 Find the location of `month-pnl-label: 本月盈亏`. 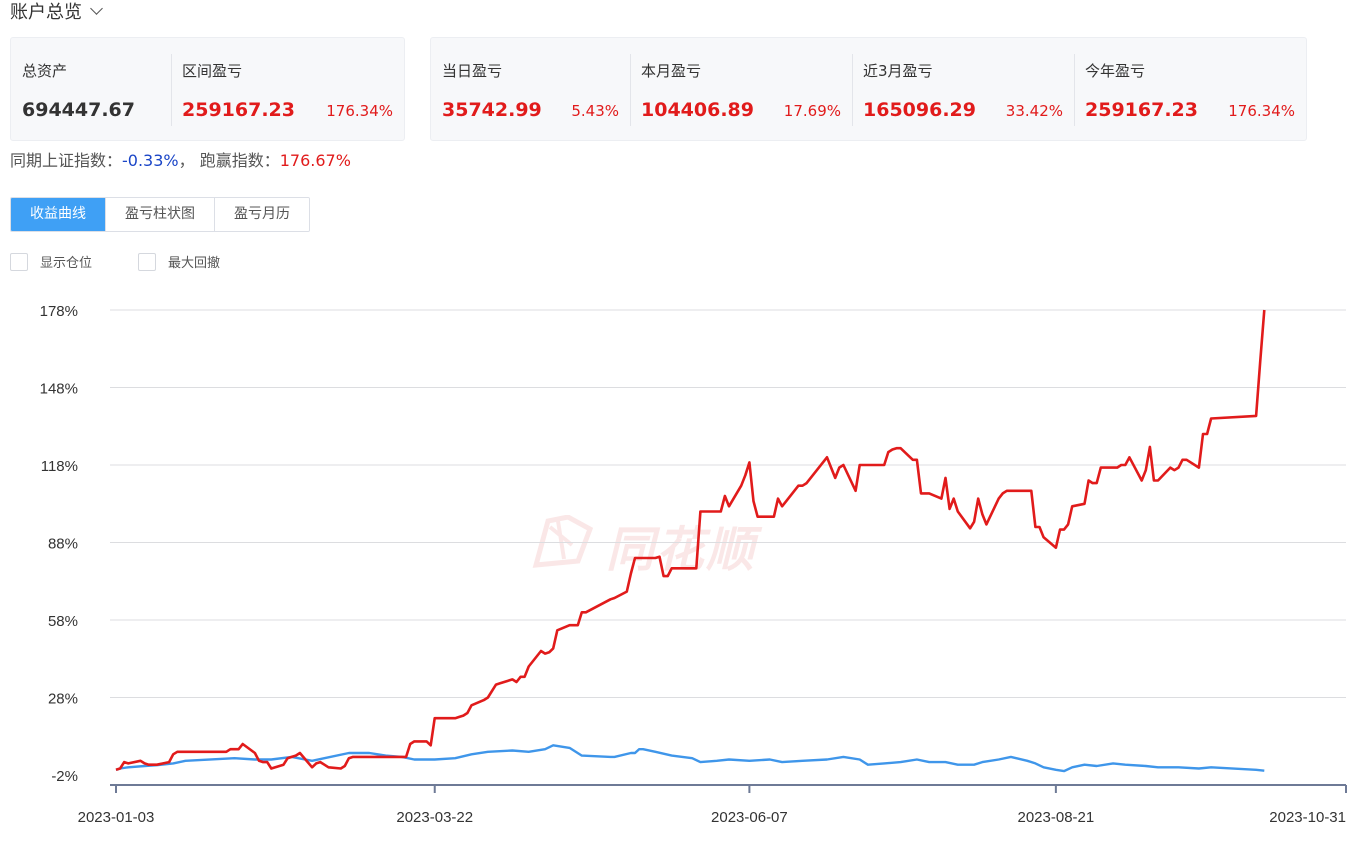

month-pnl-label: 本月盈亏 is located at coordinates (671, 71).